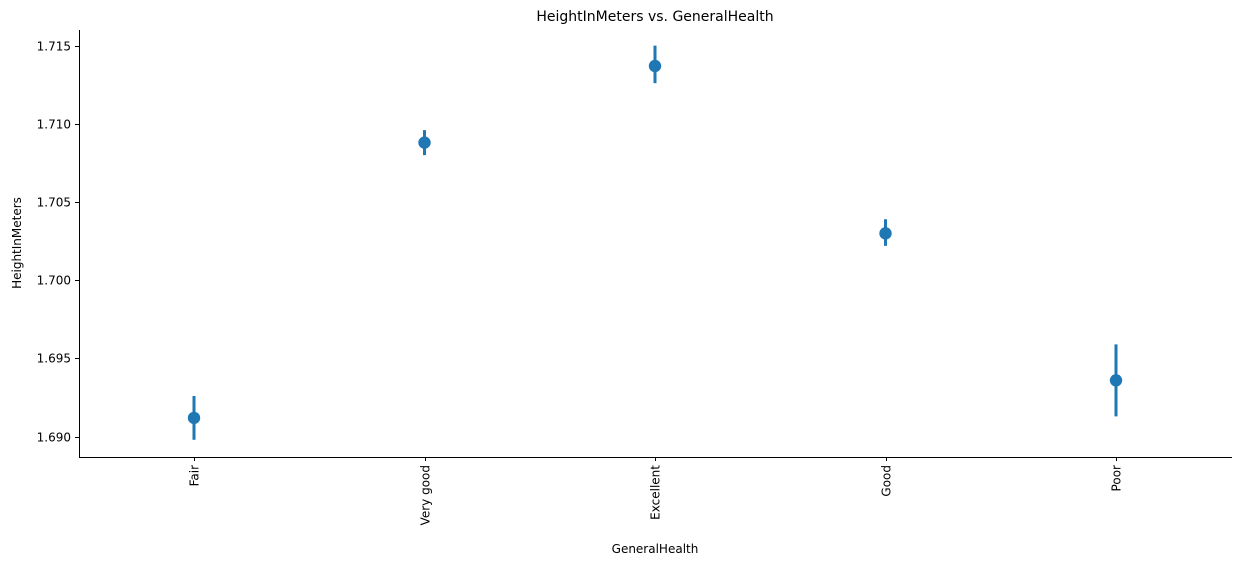 The height and width of the screenshot is (566, 1258). What do you see at coordinates (654, 17) in the screenshot?
I see `chart-title: HeightInMeters vs. GeneralHealth` at bounding box center [654, 17].